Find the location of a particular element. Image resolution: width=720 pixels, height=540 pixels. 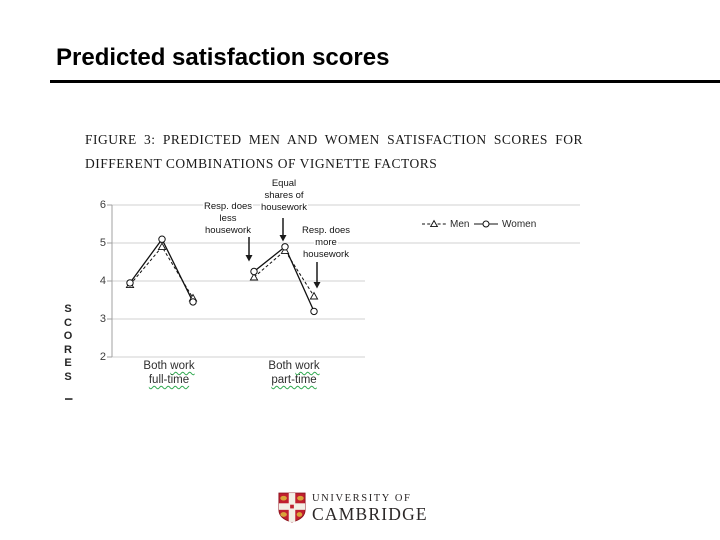

xlabel-line2: part-time is located at coordinates (294, 380).